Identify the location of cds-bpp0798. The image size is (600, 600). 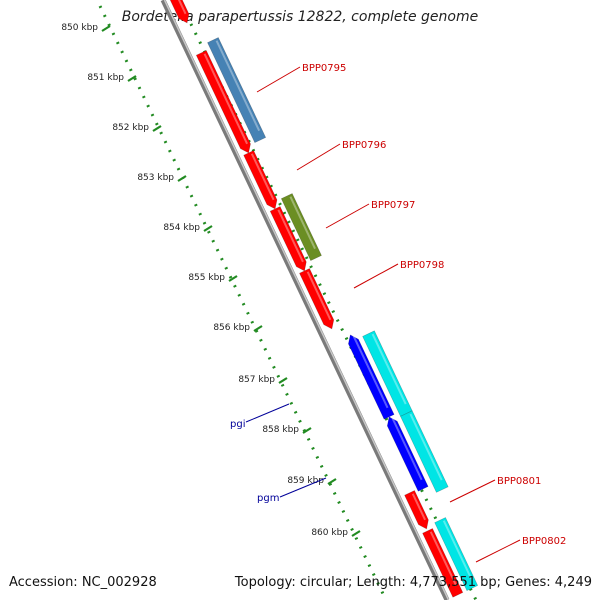
(317, 299).